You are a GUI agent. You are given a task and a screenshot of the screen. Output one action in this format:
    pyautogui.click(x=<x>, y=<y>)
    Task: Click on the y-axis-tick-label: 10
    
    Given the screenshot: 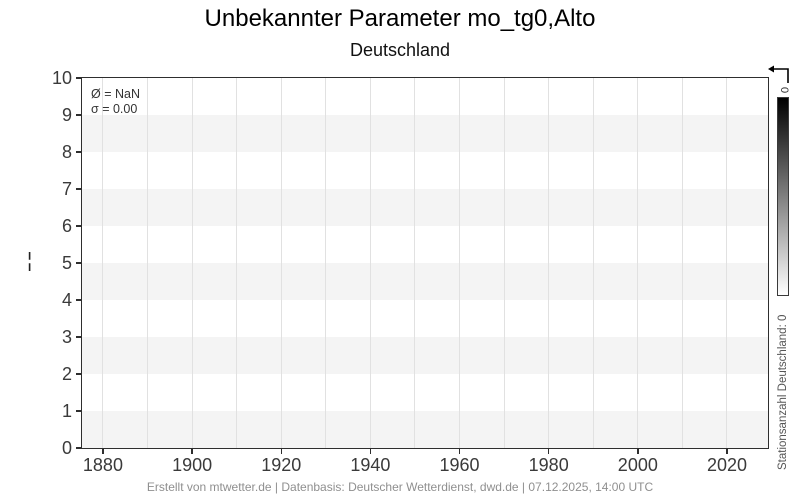 What is the action you would take?
    pyautogui.click(x=61, y=78)
    